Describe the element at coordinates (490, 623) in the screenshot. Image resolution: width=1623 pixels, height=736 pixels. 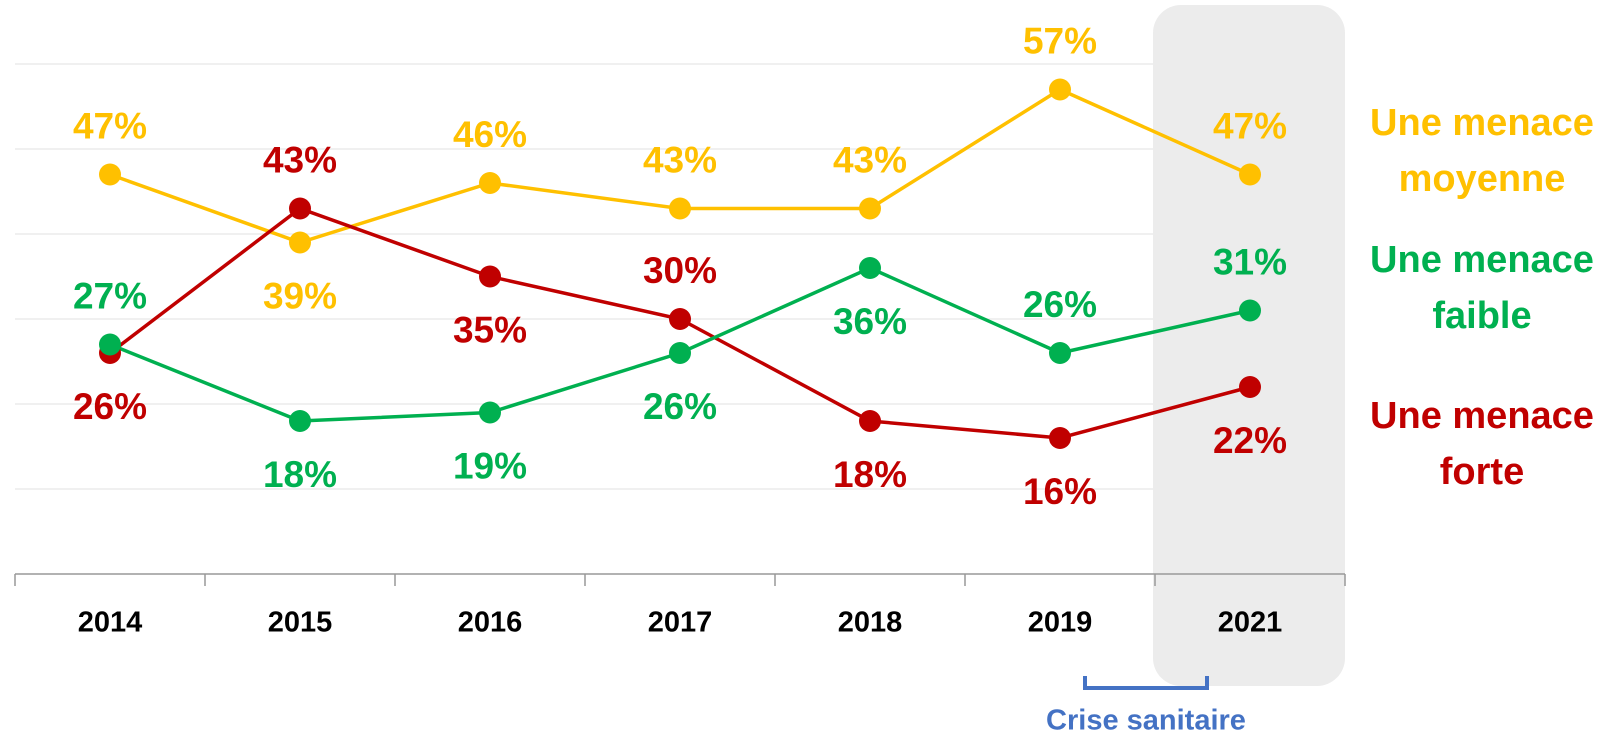
I see `x-tick-label: 2016` at that location.